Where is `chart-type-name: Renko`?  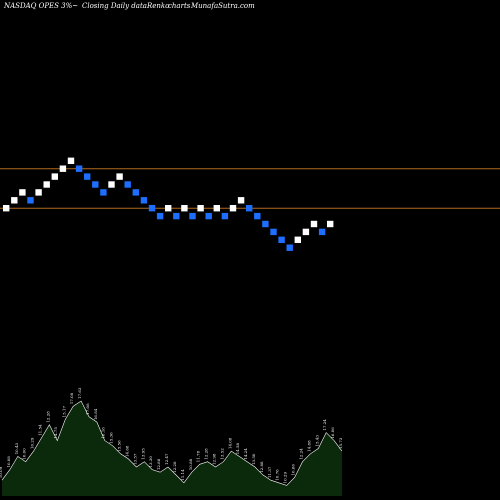
chart-type-name: Renko is located at coordinates (157, 6).